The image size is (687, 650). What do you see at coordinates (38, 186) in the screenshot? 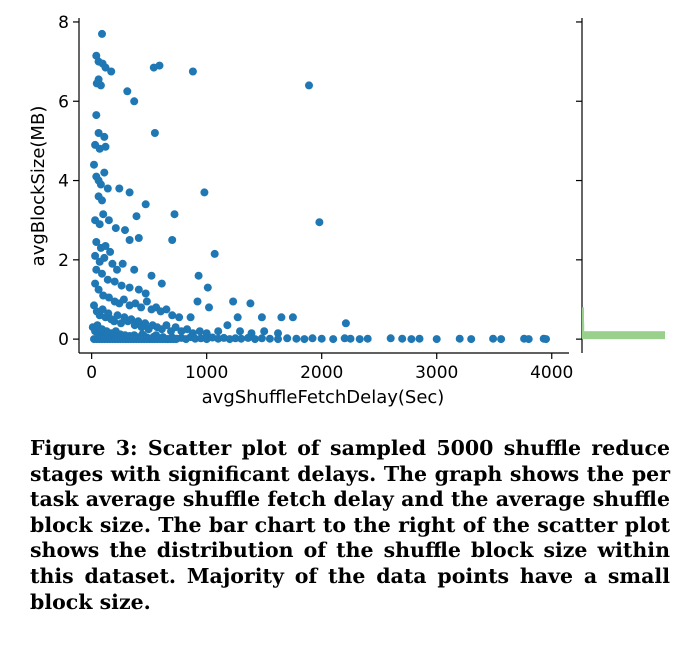
I see `y-axis-label: avgBlockSize(MB)` at bounding box center [38, 186].